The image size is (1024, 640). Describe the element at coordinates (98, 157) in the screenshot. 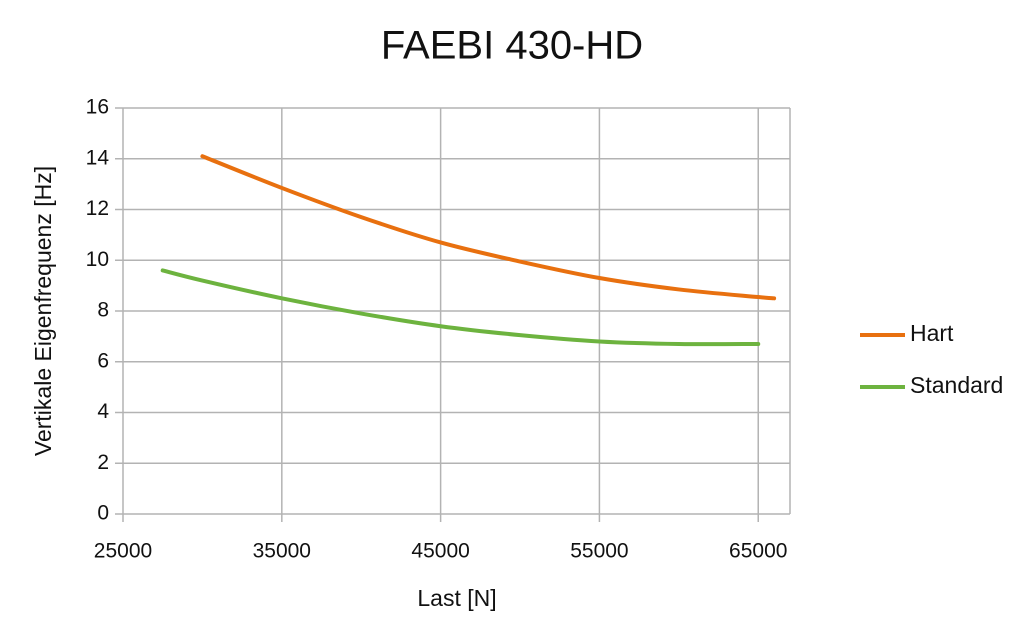

I see `y-tick-label: 14` at that location.